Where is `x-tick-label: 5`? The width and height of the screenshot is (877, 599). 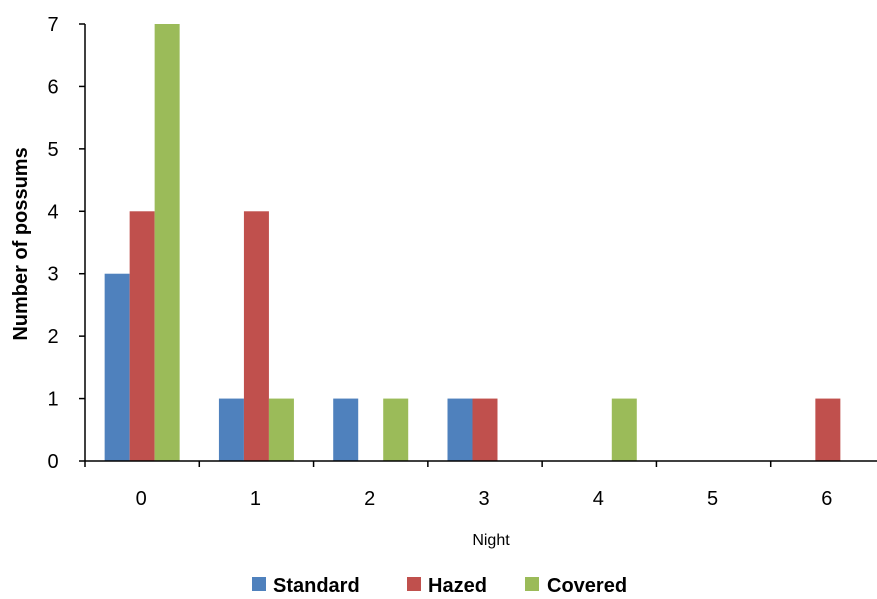
x-tick-label: 5 is located at coordinates (712, 499).